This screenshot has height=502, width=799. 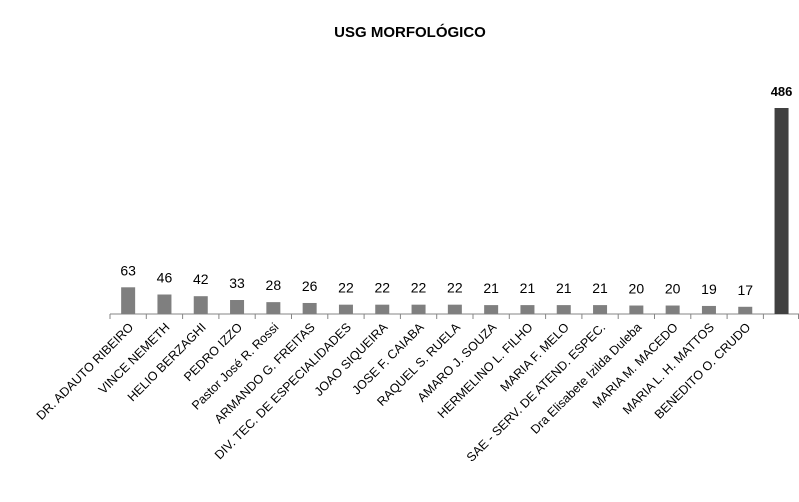 I want to click on value-label: 63, so click(x=128, y=270).